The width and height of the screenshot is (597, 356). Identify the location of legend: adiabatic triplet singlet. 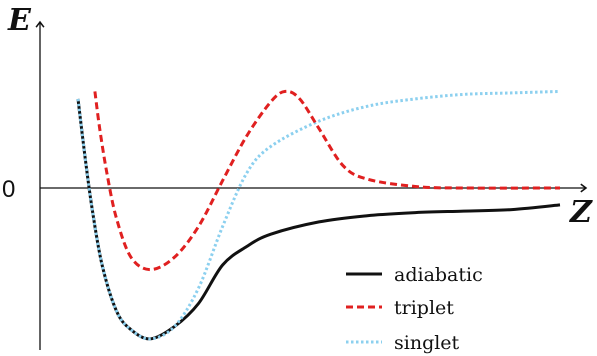
(414, 309).